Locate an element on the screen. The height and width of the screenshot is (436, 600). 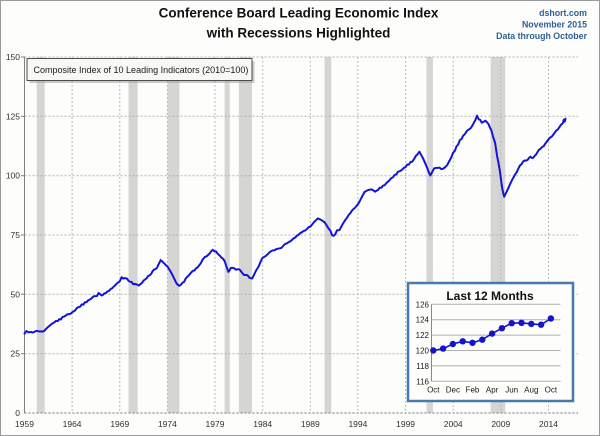
svg-text: 1989 is located at coordinates (310, 424).